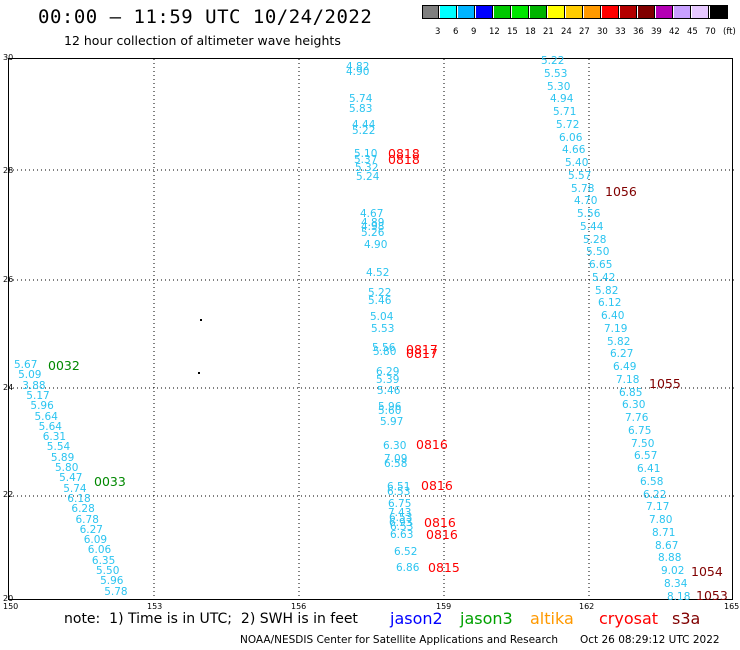  I want to click on swh-label: 5.44, so click(592, 226).